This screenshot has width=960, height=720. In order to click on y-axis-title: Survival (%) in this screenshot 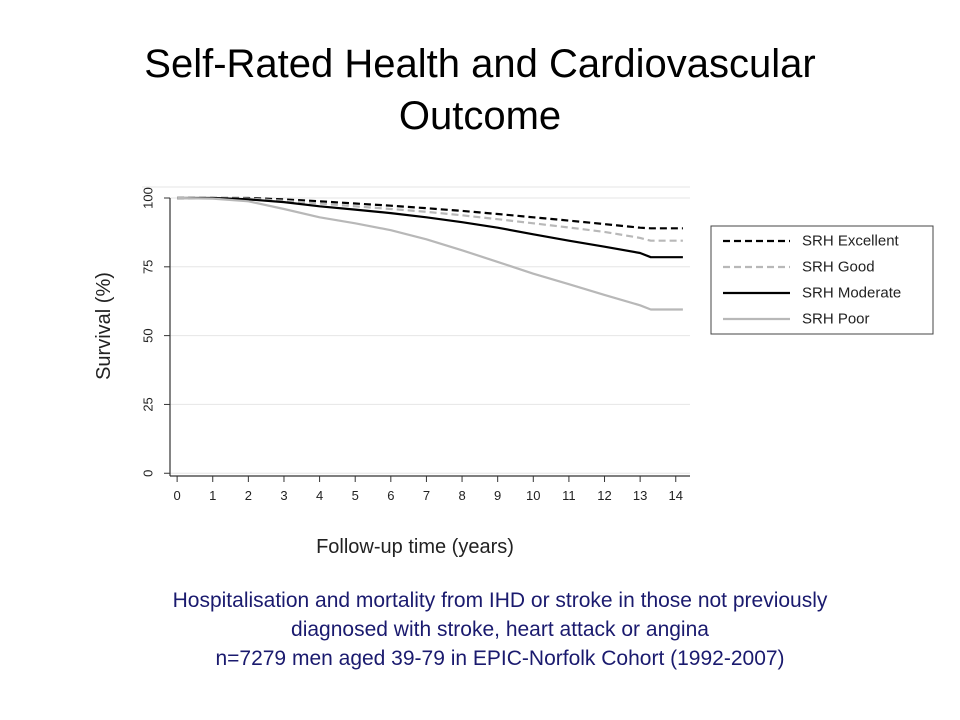, I will do `click(104, 326)`.